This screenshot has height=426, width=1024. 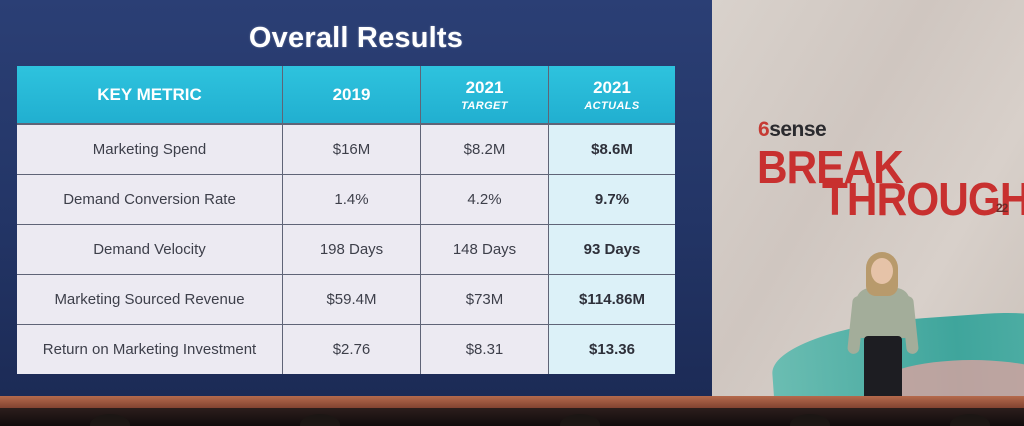 What do you see at coordinates (150, 149) in the screenshot?
I see `metric-cell: Marketing Spend` at bounding box center [150, 149].